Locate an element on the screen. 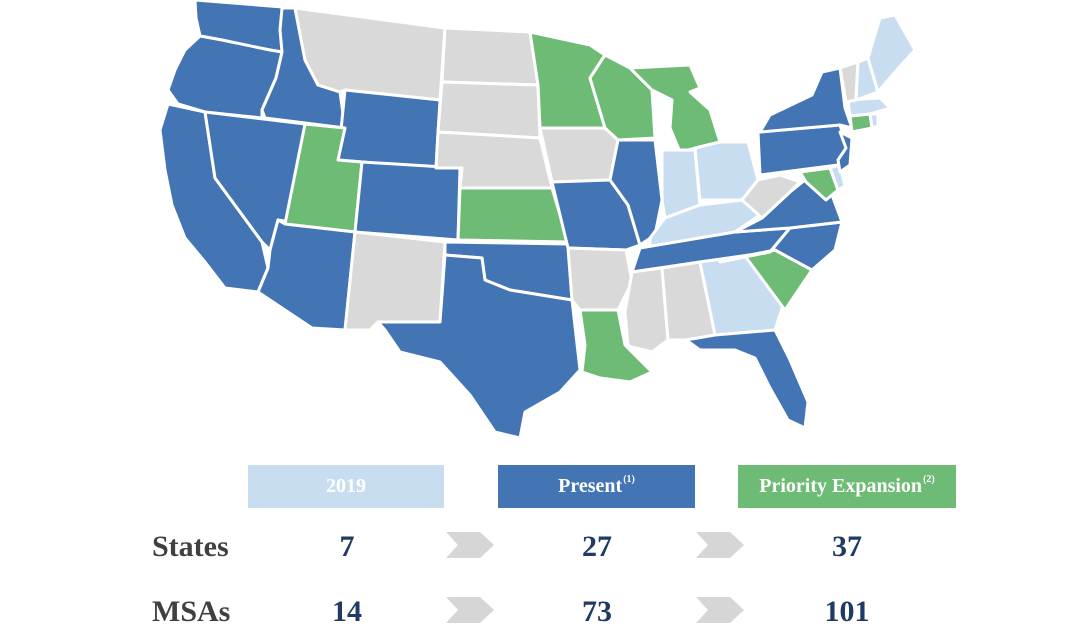 Image resolution: width=1080 pixels, height=642 pixels. msas-present-value: 73 is located at coordinates (597, 611).